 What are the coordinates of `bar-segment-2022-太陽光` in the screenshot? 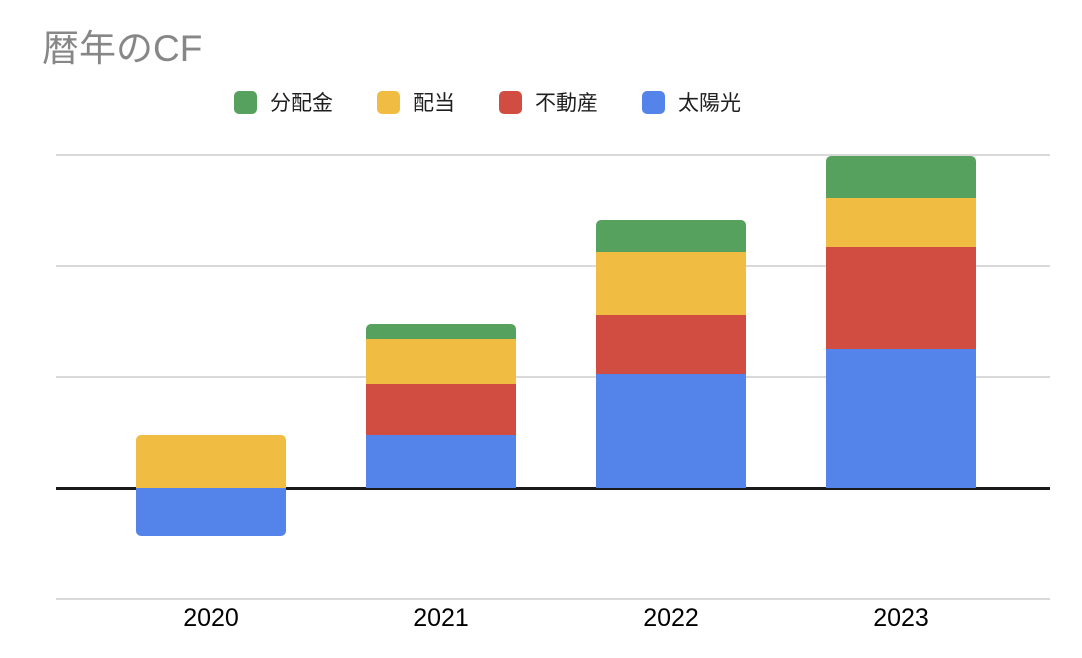 It's located at (671, 430).